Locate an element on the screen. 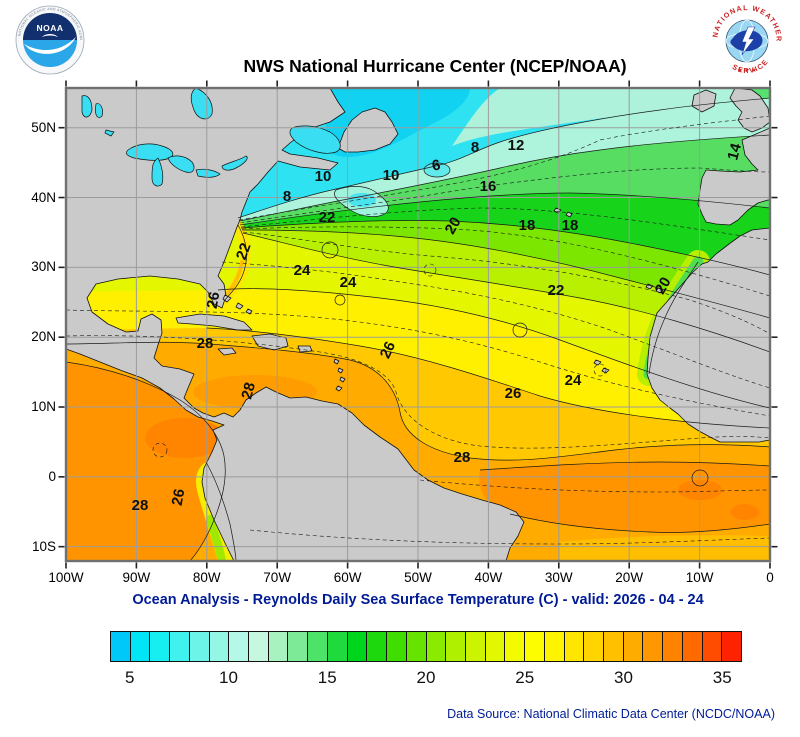 This screenshot has height=737, width=800. land-africa is located at coordinates (708, 335).